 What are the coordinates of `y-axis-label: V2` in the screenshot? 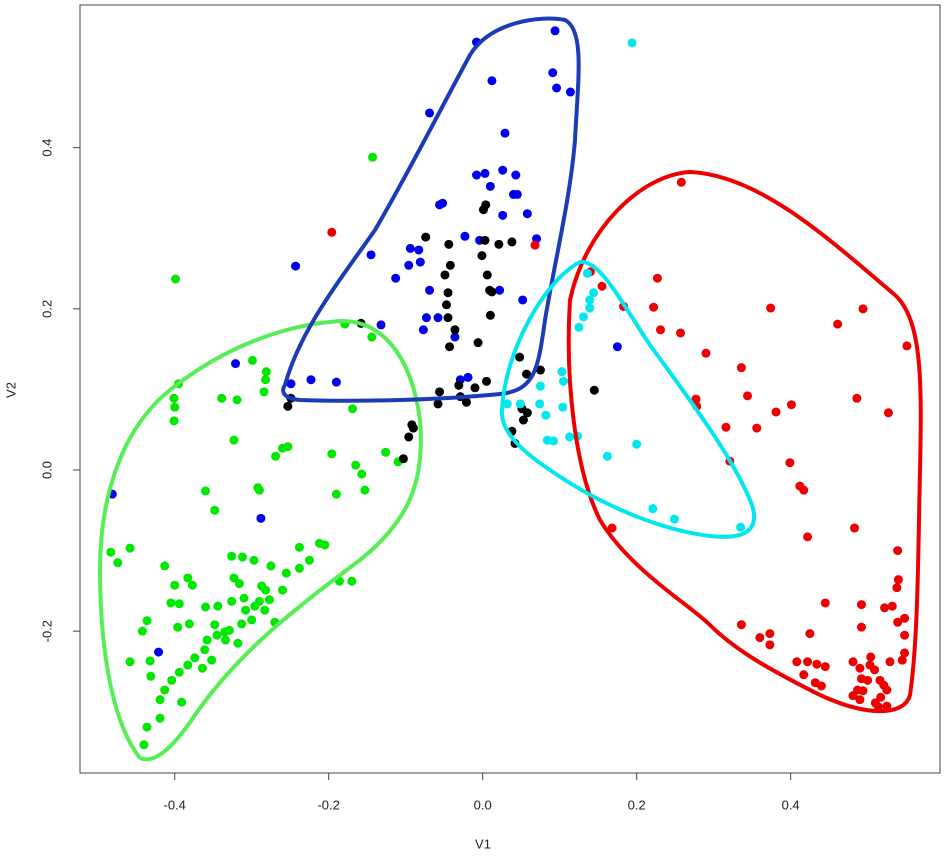 It's located at (10, 390).